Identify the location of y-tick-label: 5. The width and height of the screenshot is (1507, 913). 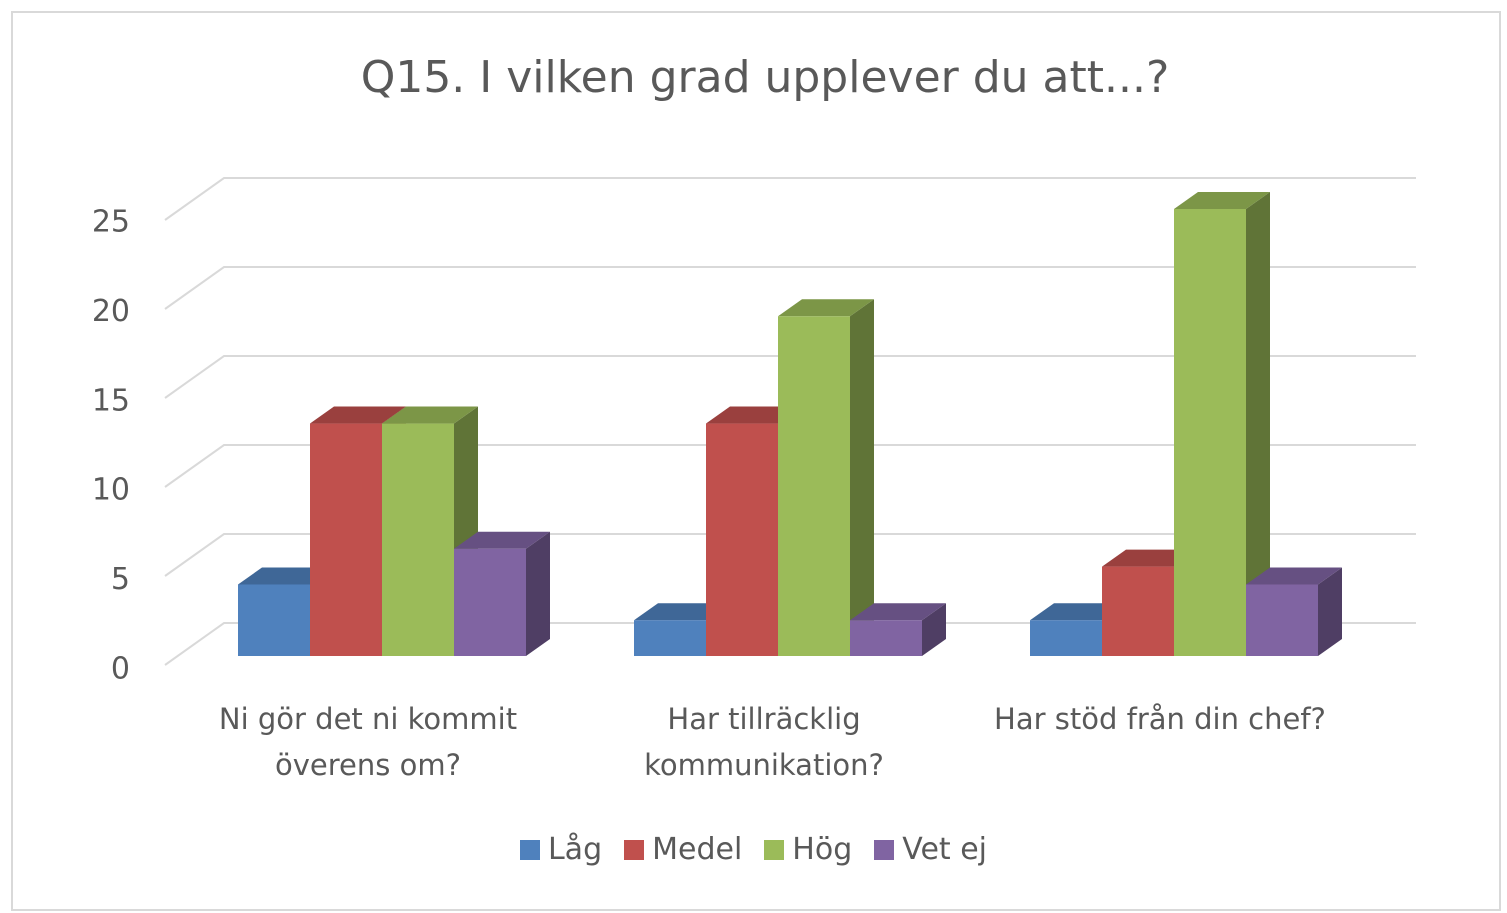
(120, 579).